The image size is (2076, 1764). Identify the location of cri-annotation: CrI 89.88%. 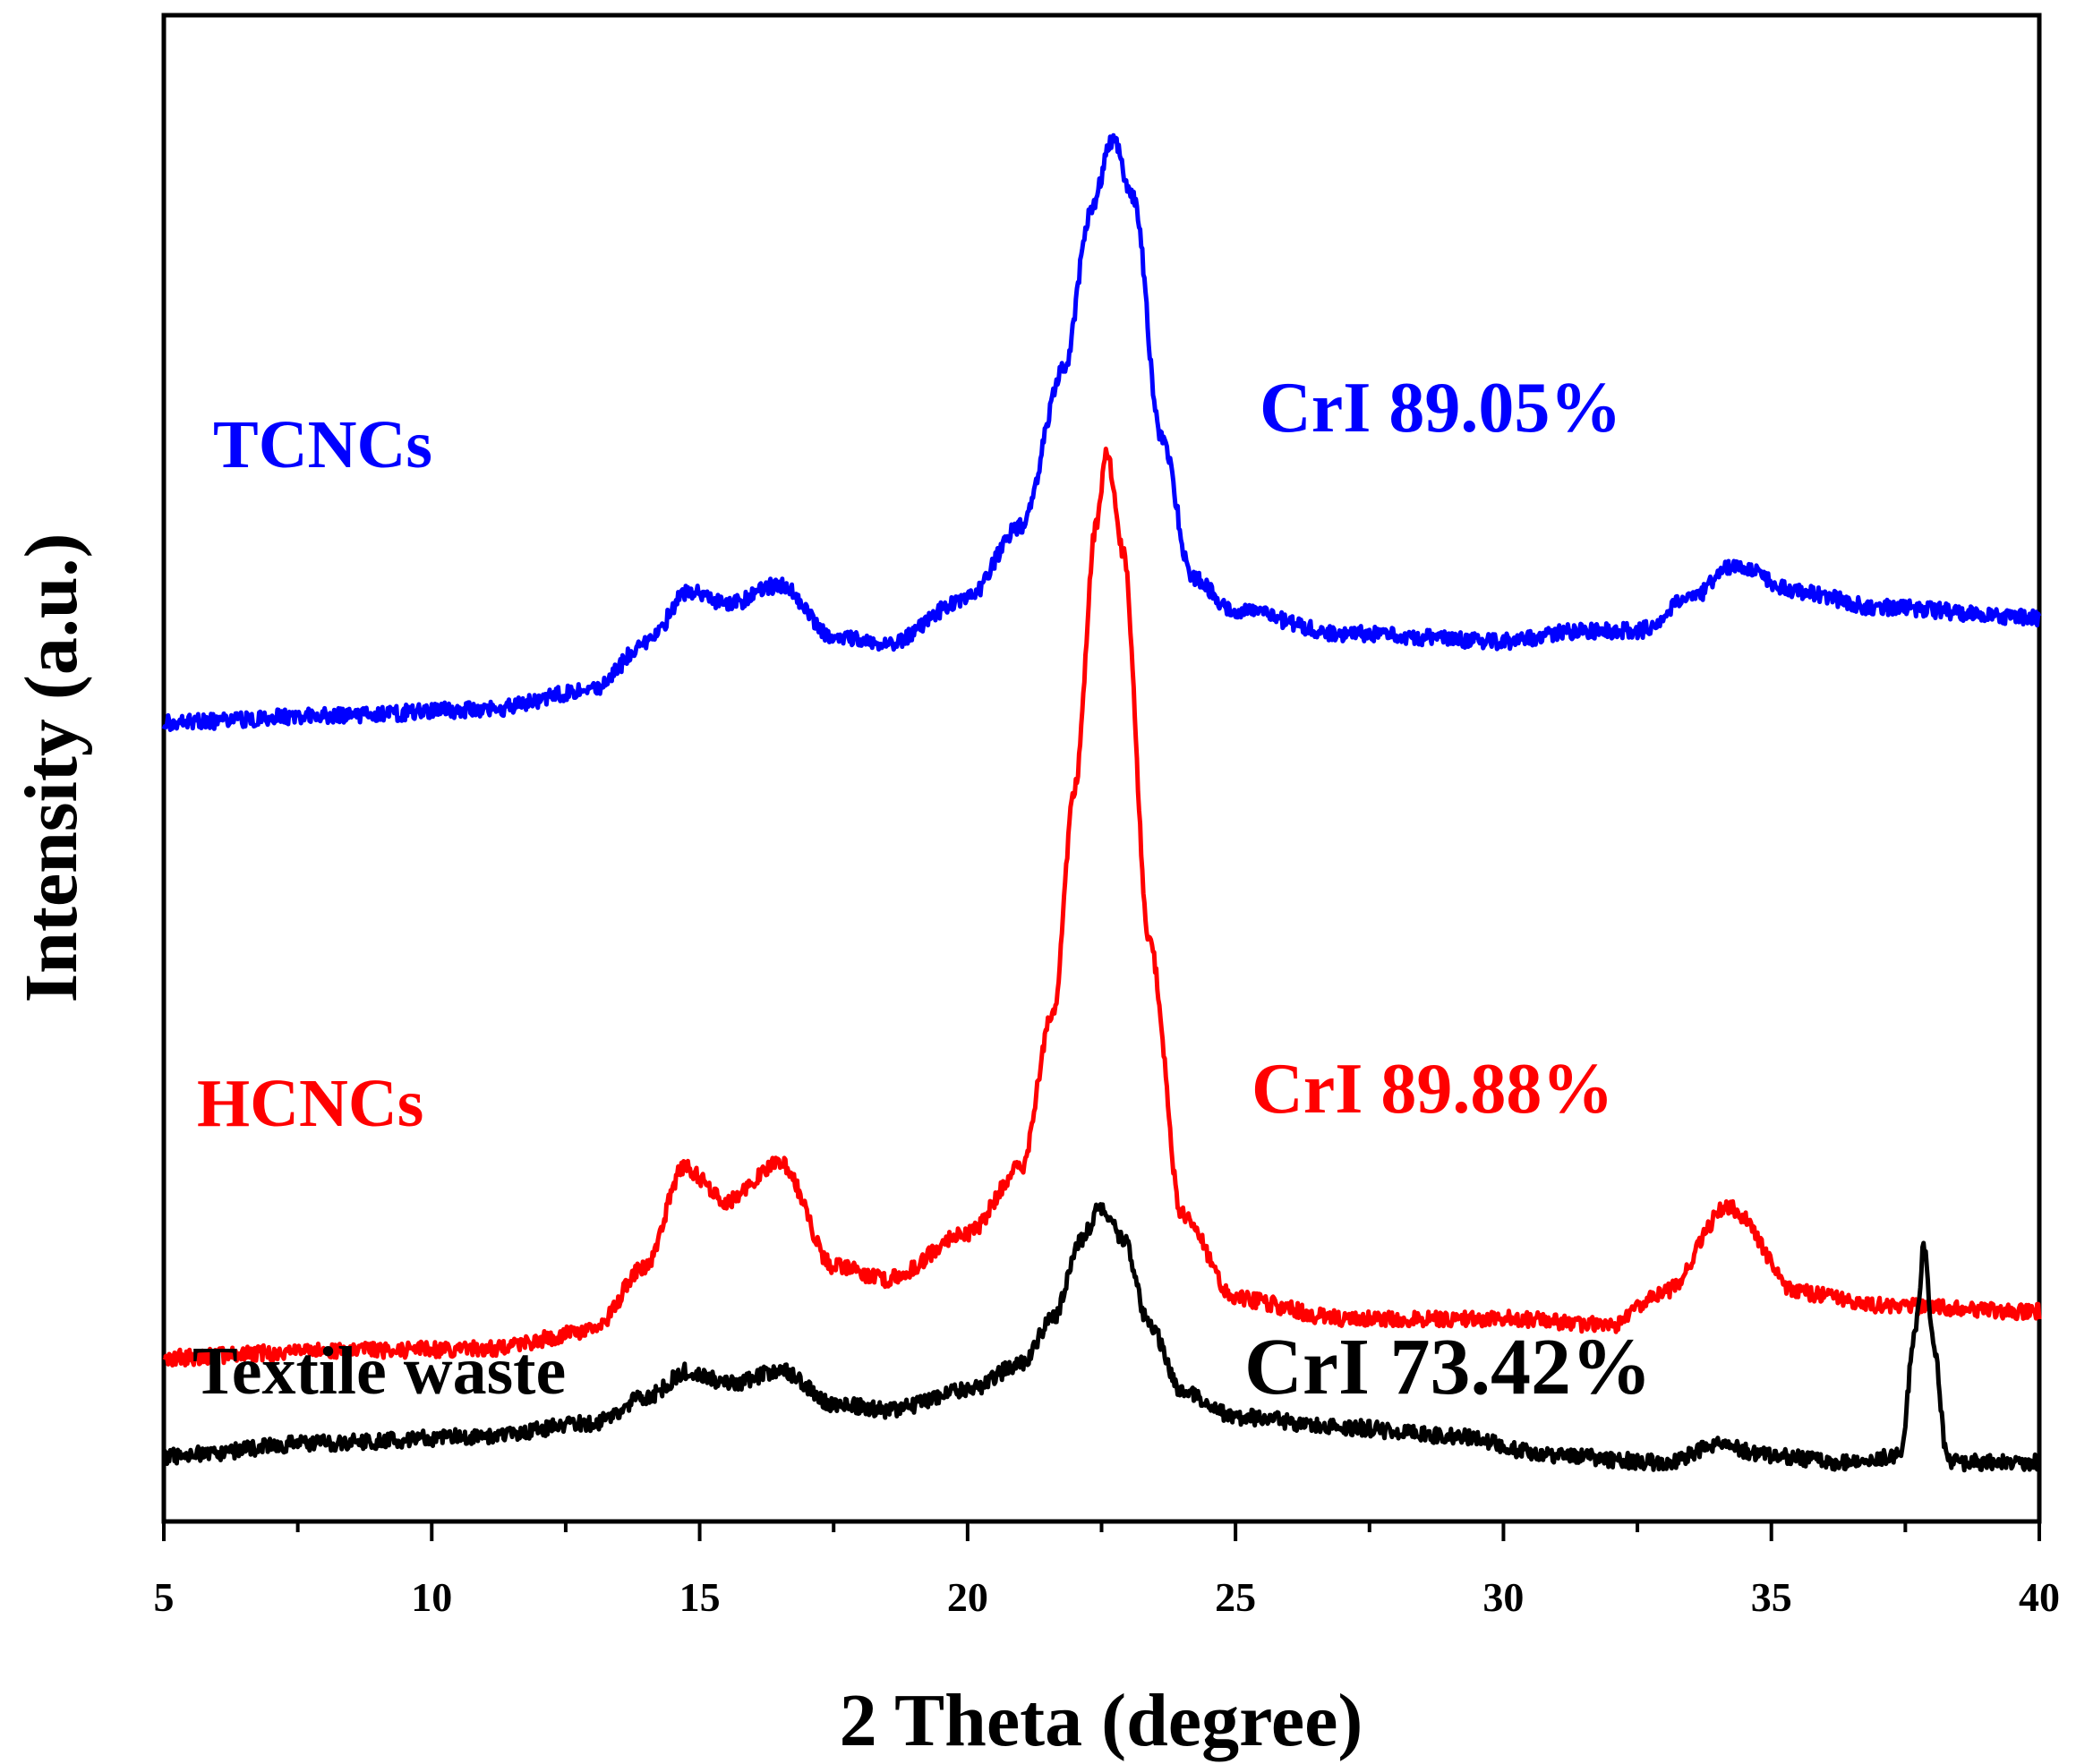
(1432, 1089).